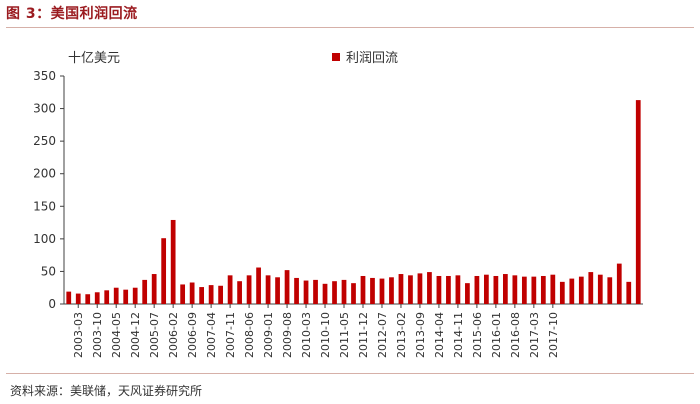 This screenshot has height=404, width=700. I want to click on x-tick-label: 2004-12, so click(135, 335).